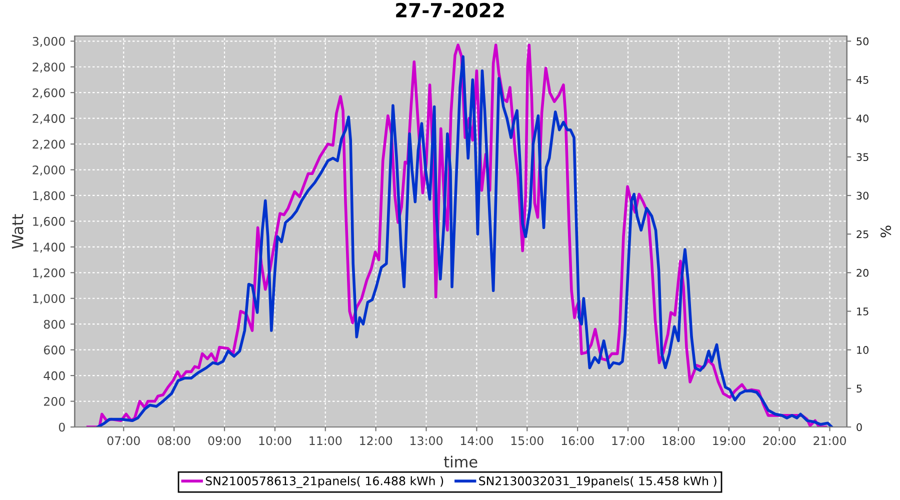  What do you see at coordinates (859, 388) in the screenshot?
I see `y2-tick-label: 5` at bounding box center [859, 388].